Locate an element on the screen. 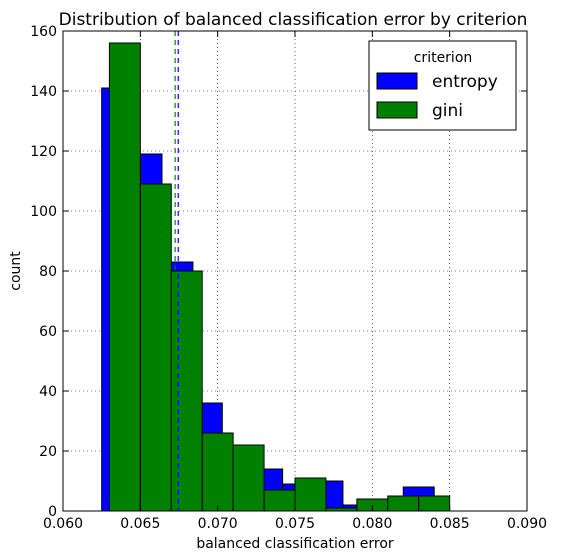 This screenshot has width=581, height=558. x-tick-label: 0.080 is located at coordinates (372, 524).